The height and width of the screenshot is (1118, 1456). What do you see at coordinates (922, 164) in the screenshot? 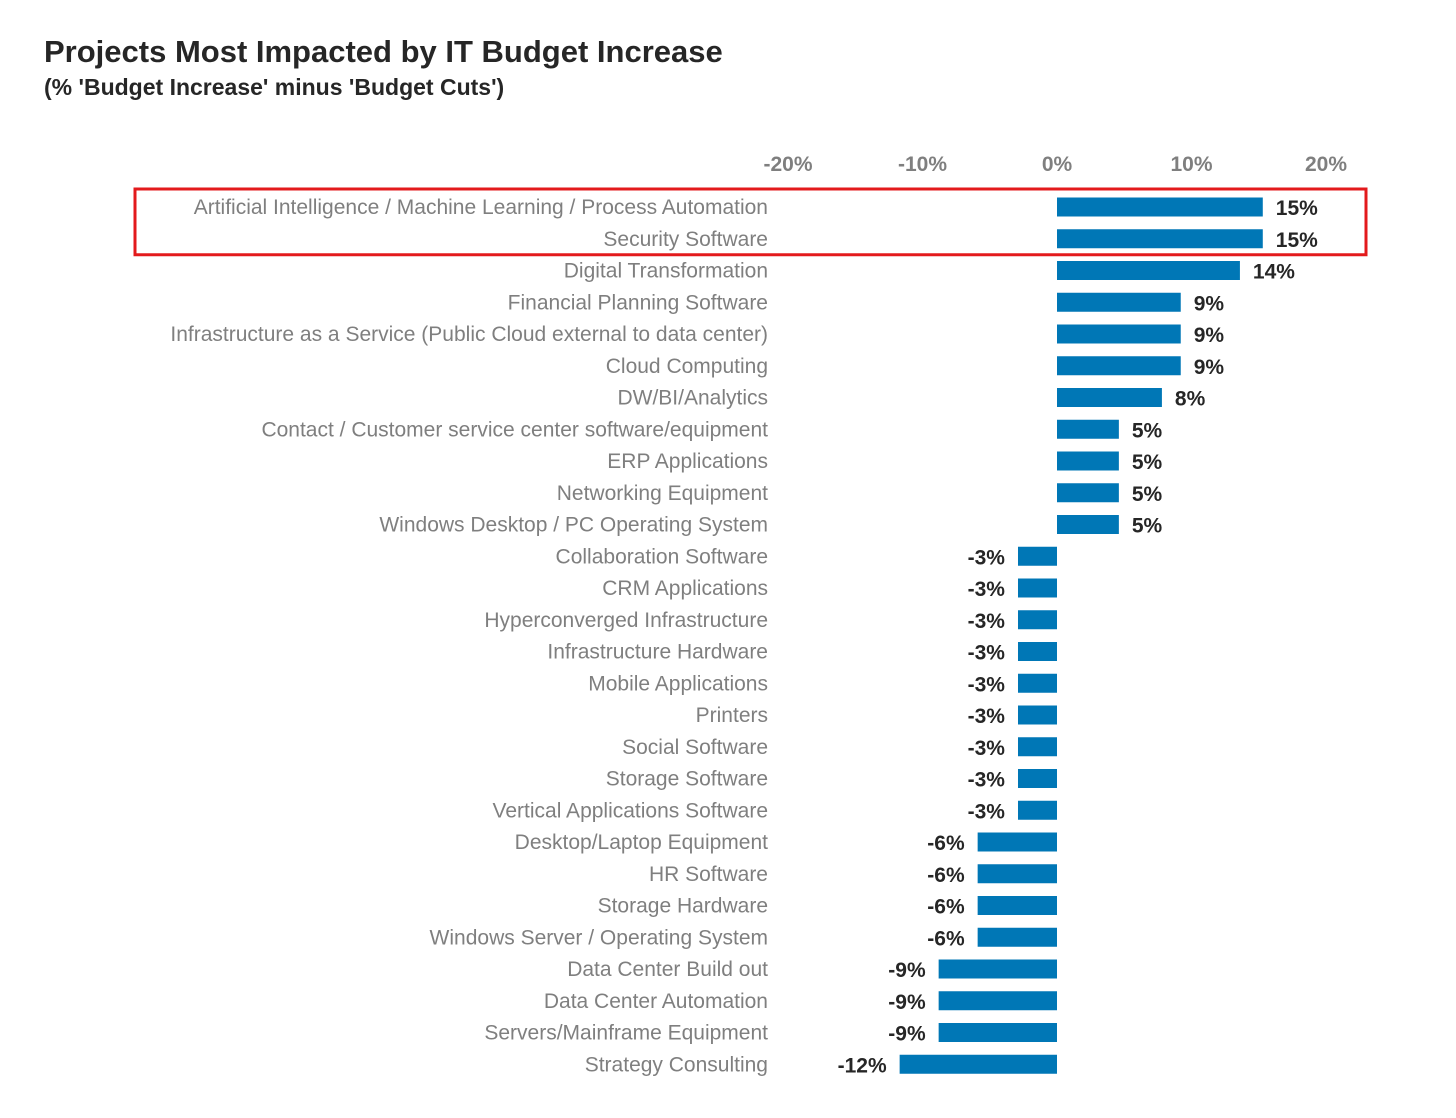
I see `x-tick-label: -10%` at bounding box center [922, 164].